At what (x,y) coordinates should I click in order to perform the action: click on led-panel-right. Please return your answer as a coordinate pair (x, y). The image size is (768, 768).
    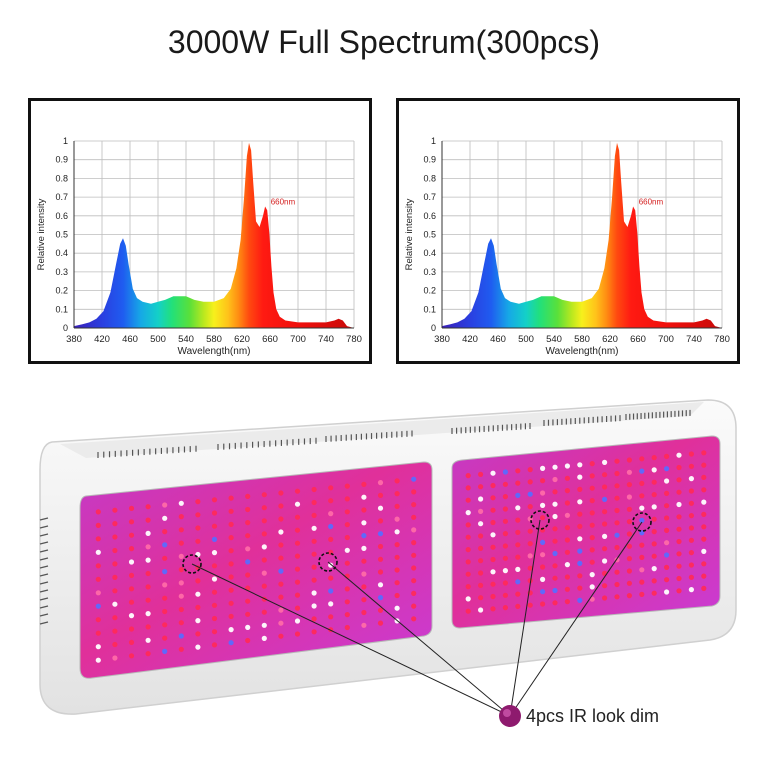
    Looking at the image, I should click on (586, 532).